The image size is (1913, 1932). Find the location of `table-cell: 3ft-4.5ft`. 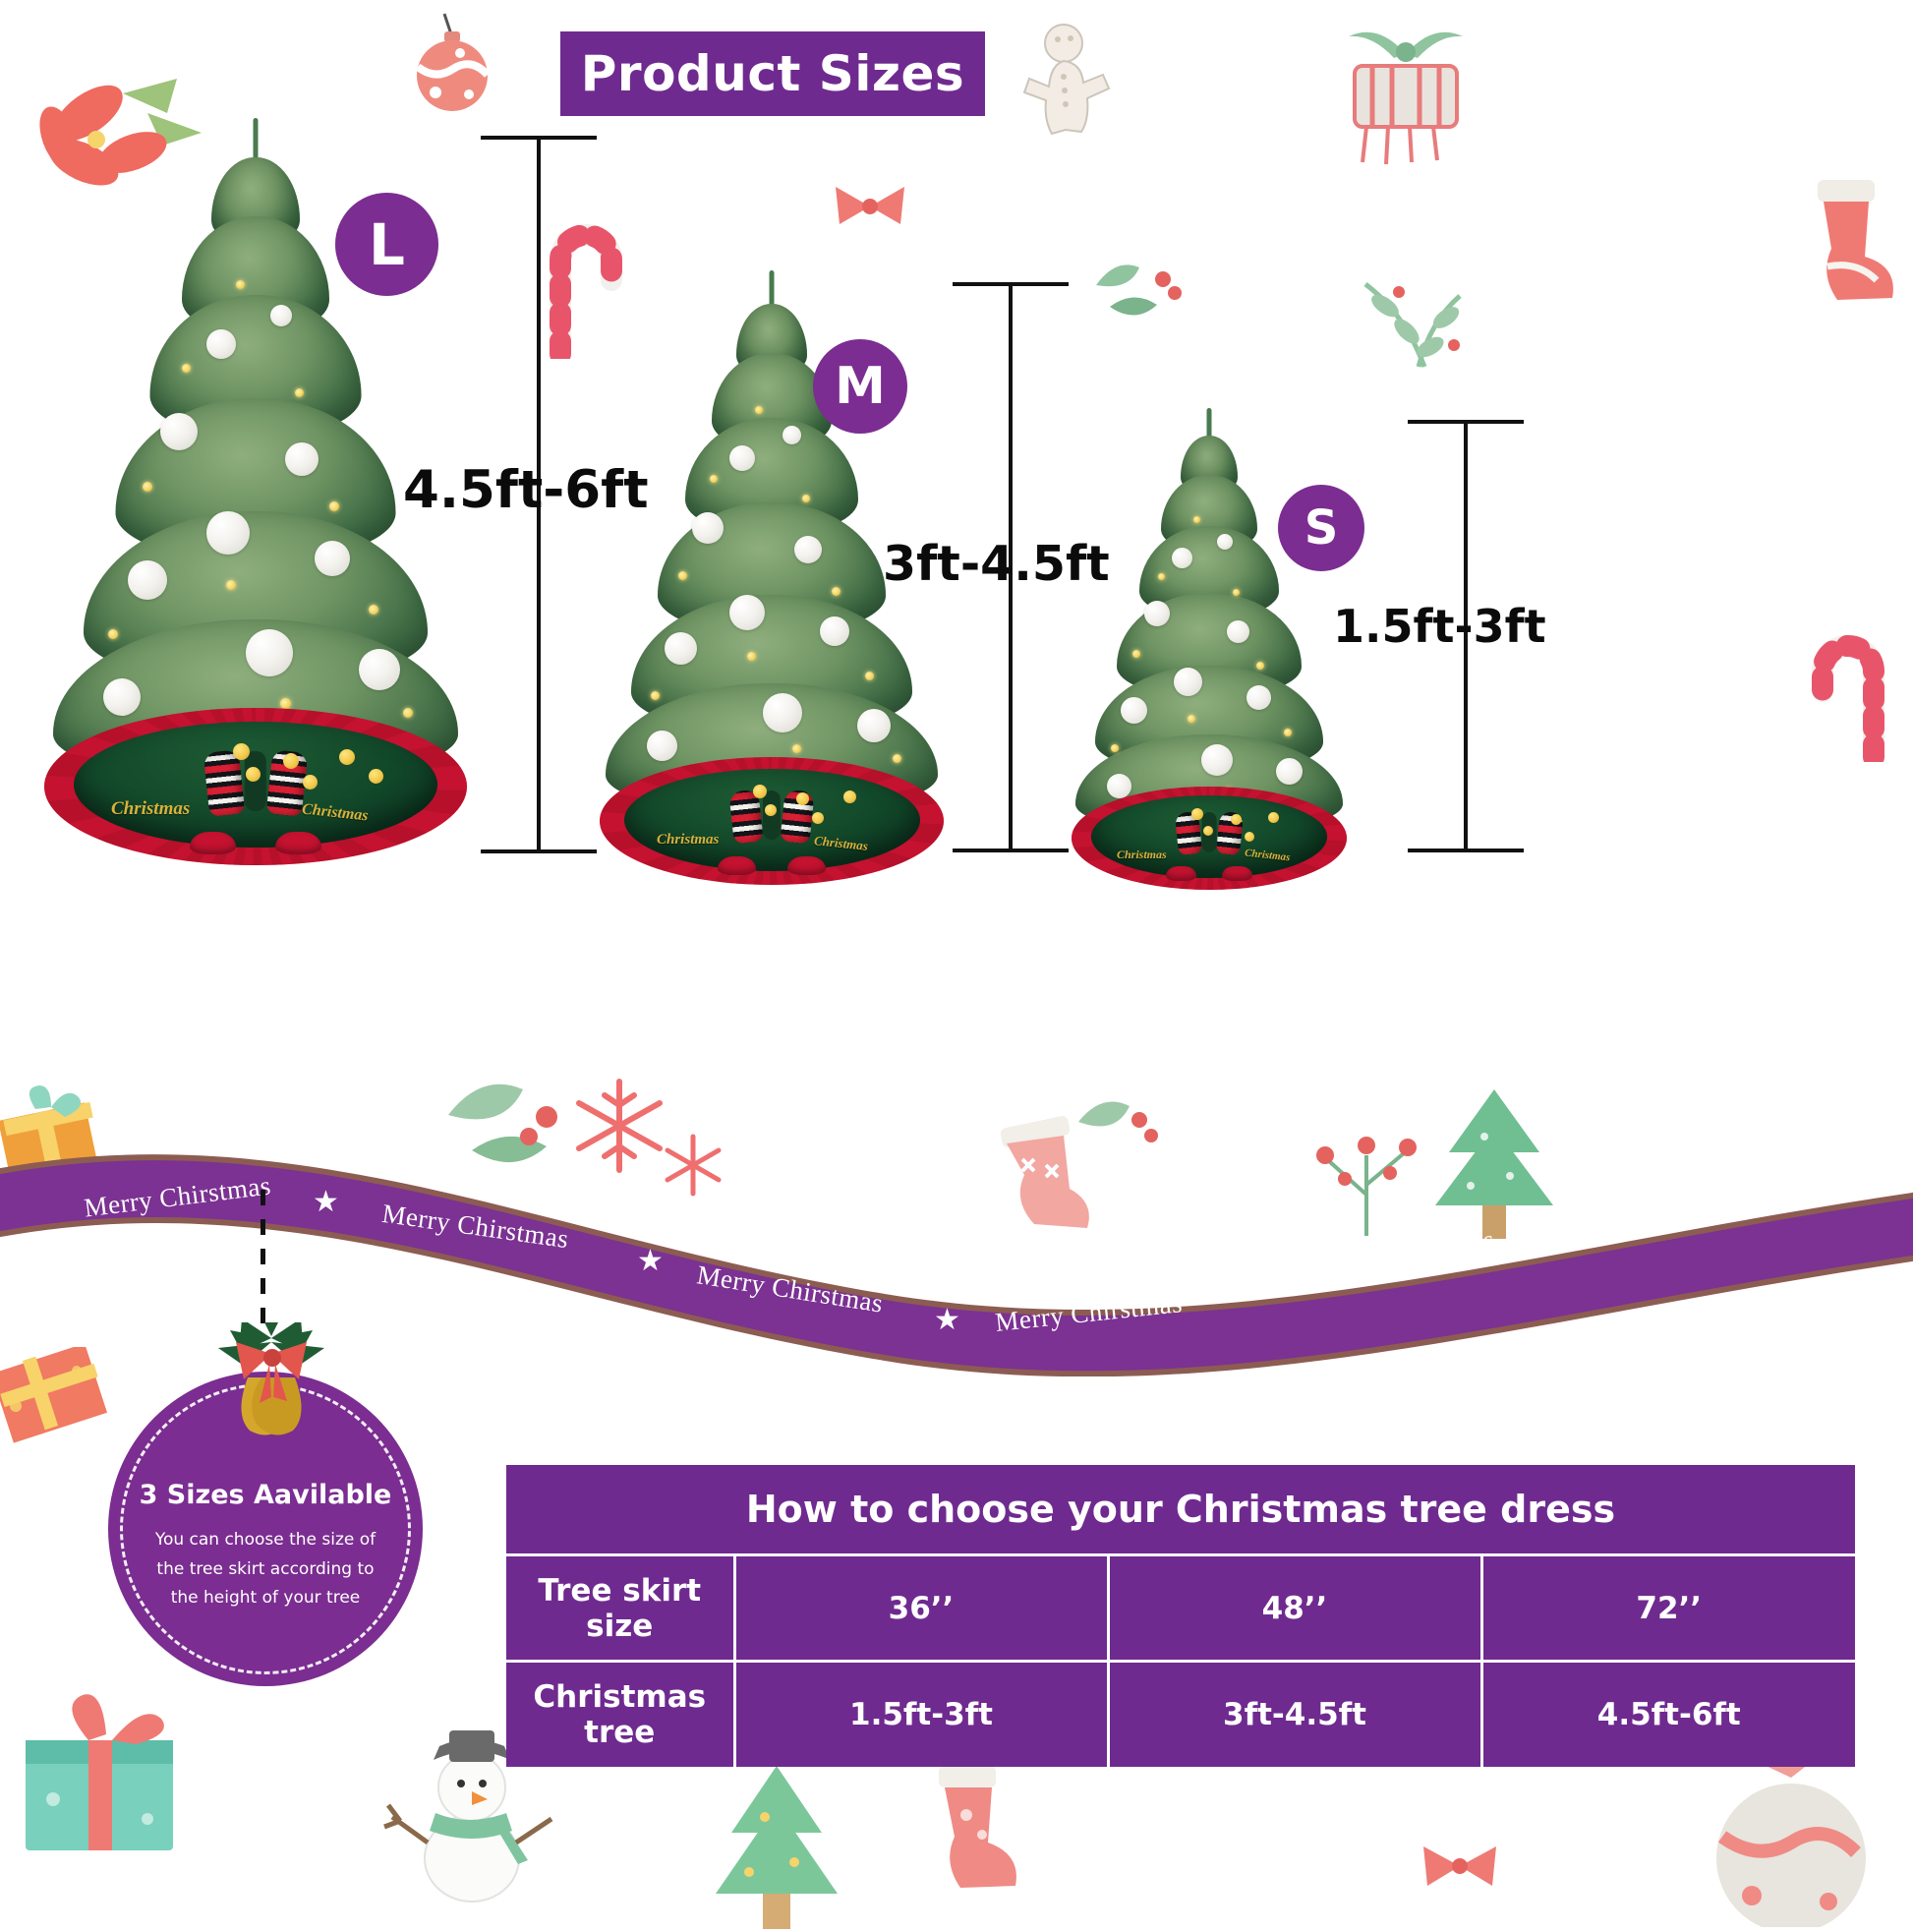

table-cell: 3ft-4.5ft is located at coordinates (1295, 1714).